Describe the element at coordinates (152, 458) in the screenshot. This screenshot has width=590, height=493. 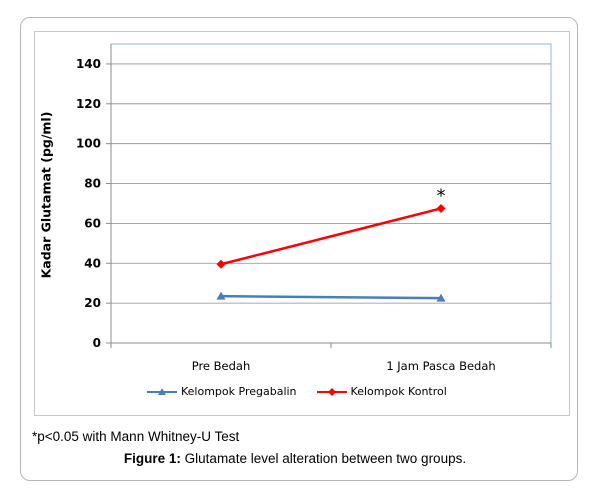
I see `caption-label: Figure 1:` at that location.